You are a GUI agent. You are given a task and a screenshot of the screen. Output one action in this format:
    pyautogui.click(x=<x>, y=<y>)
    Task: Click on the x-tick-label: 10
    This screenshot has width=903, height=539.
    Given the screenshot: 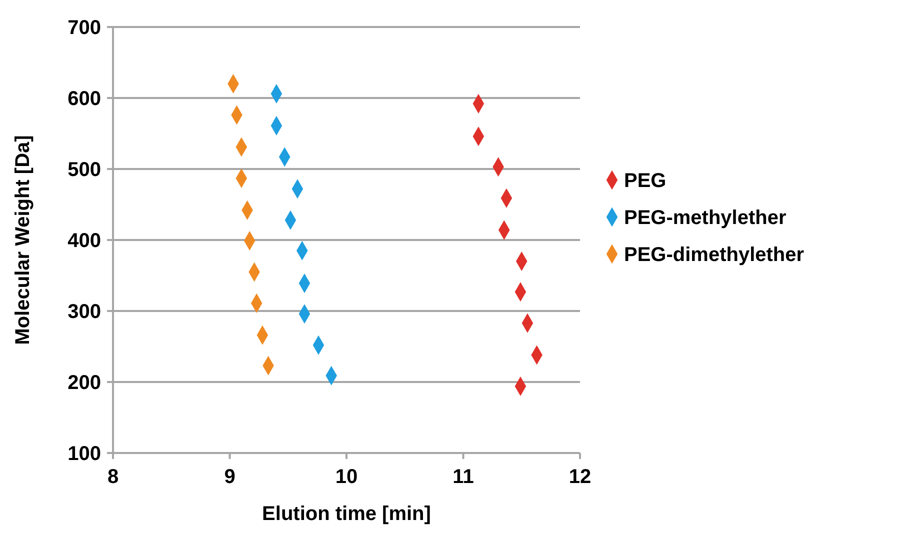 What is the action you would take?
    pyautogui.click(x=346, y=477)
    